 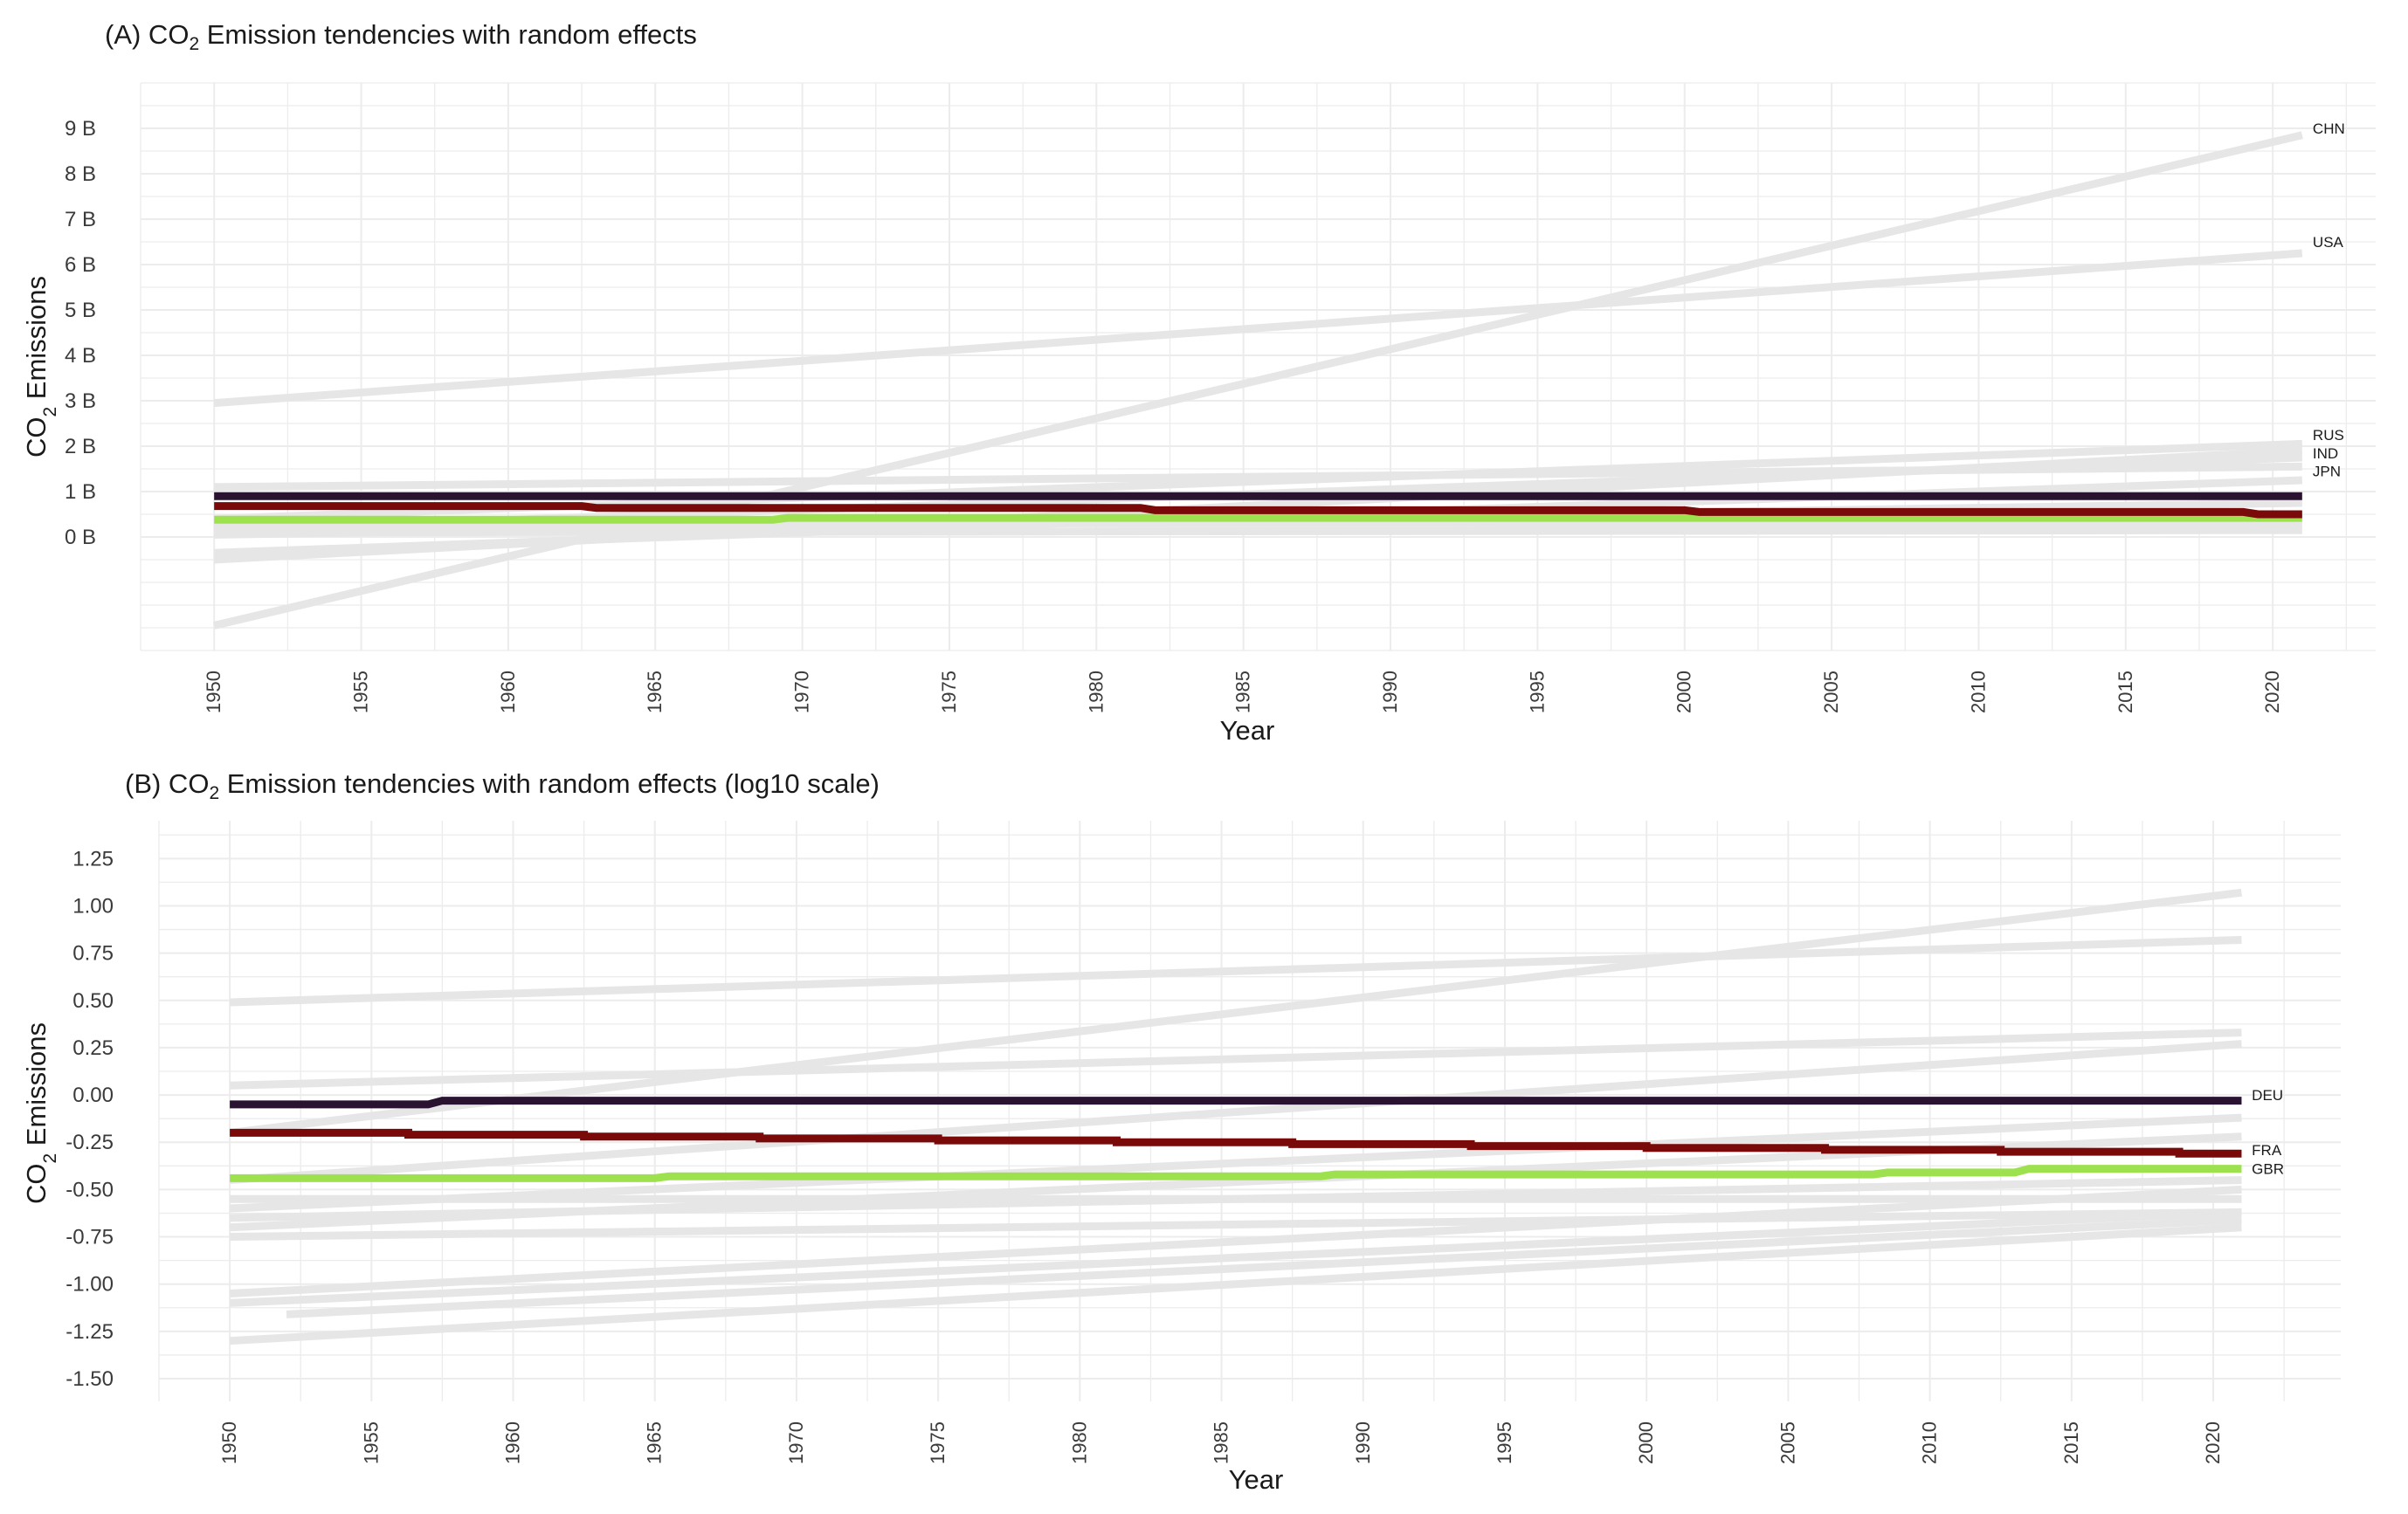 I want to click on y-tick-label: 9 B, so click(x=80, y=129).